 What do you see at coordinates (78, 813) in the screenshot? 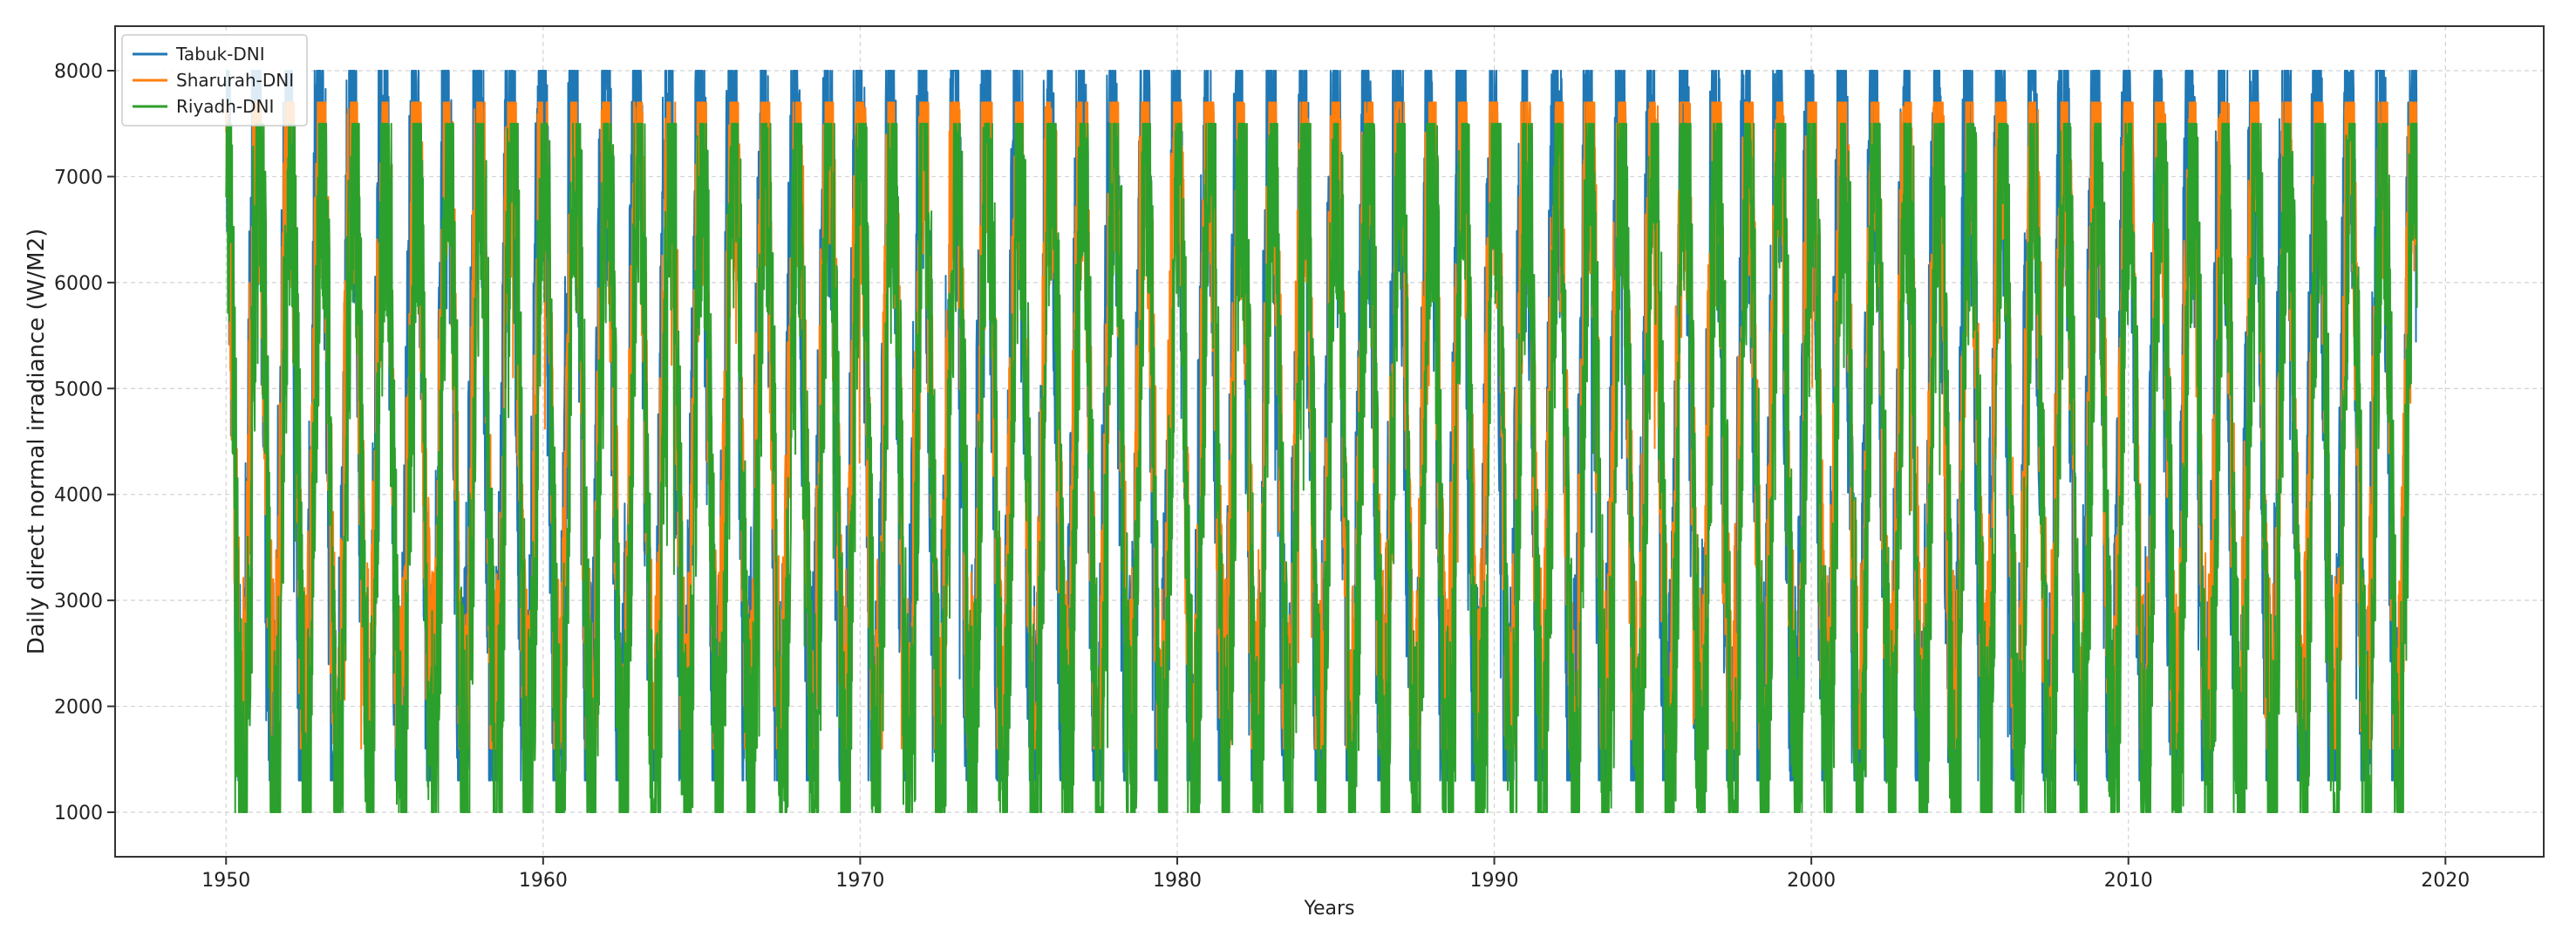
I see `y-tick-label: 1000` at bounding box center [78, 813].